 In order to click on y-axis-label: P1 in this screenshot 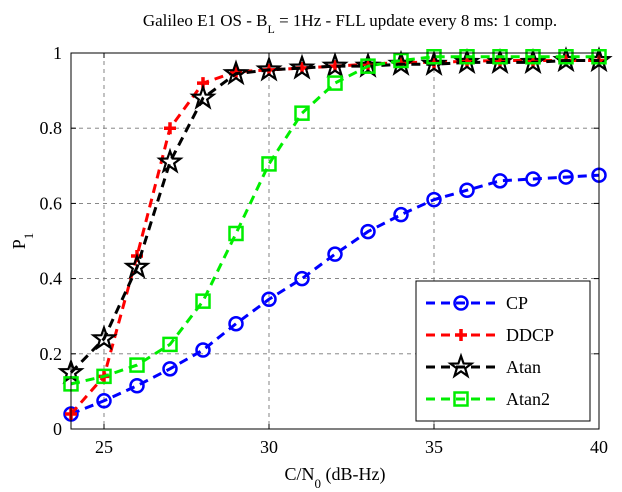, I will do `click(22, 241)`.